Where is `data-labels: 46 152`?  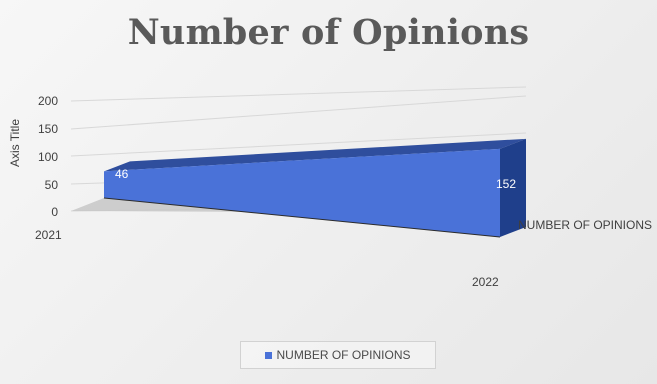
data-labels: 46 152 is located at coordinates (315, 179).